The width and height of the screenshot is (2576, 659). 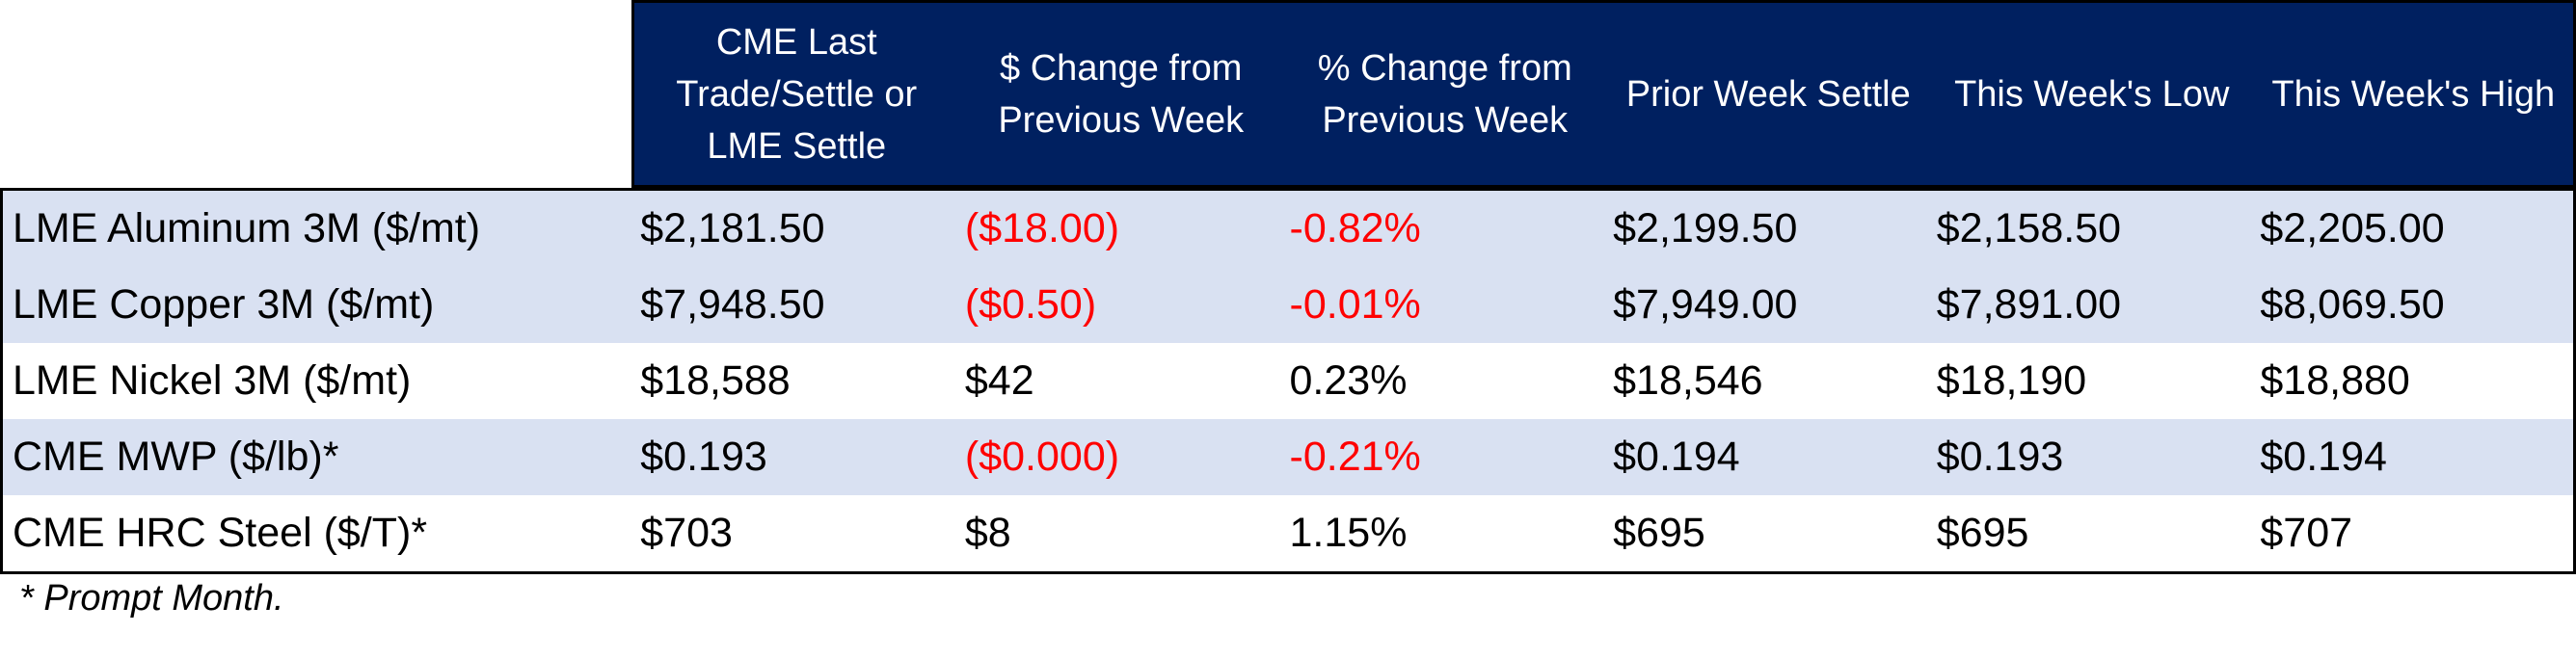 I want to click on cell-week-low: $0.193, so click(x=2000, y=457).